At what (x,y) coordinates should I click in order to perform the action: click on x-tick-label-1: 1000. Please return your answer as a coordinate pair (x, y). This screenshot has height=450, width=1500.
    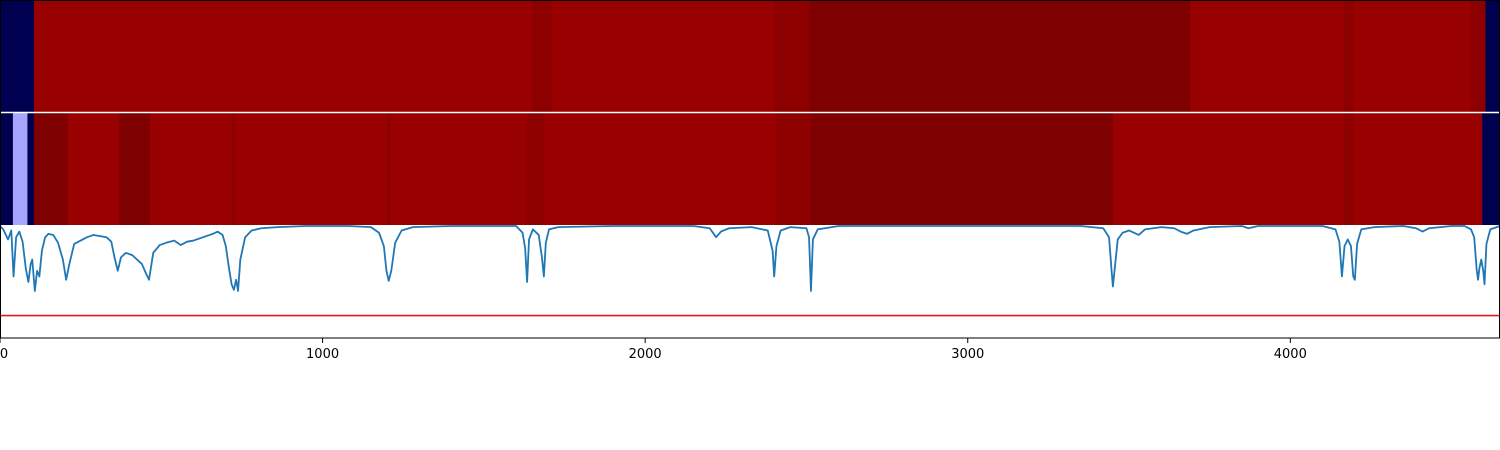
    Looking at the image, I should click on (322, 354).